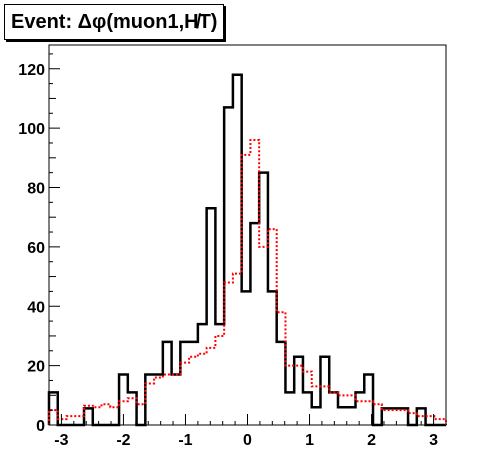  Describe the element at coordinates (36, 307) in the screenshot. I see `y-tick-label: 40` at that location.